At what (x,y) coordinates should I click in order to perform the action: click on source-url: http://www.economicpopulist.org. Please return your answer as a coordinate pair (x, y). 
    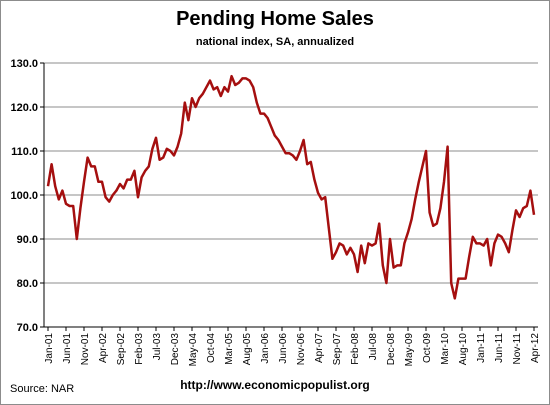
    Looking at the image, I should click on (275, 385).